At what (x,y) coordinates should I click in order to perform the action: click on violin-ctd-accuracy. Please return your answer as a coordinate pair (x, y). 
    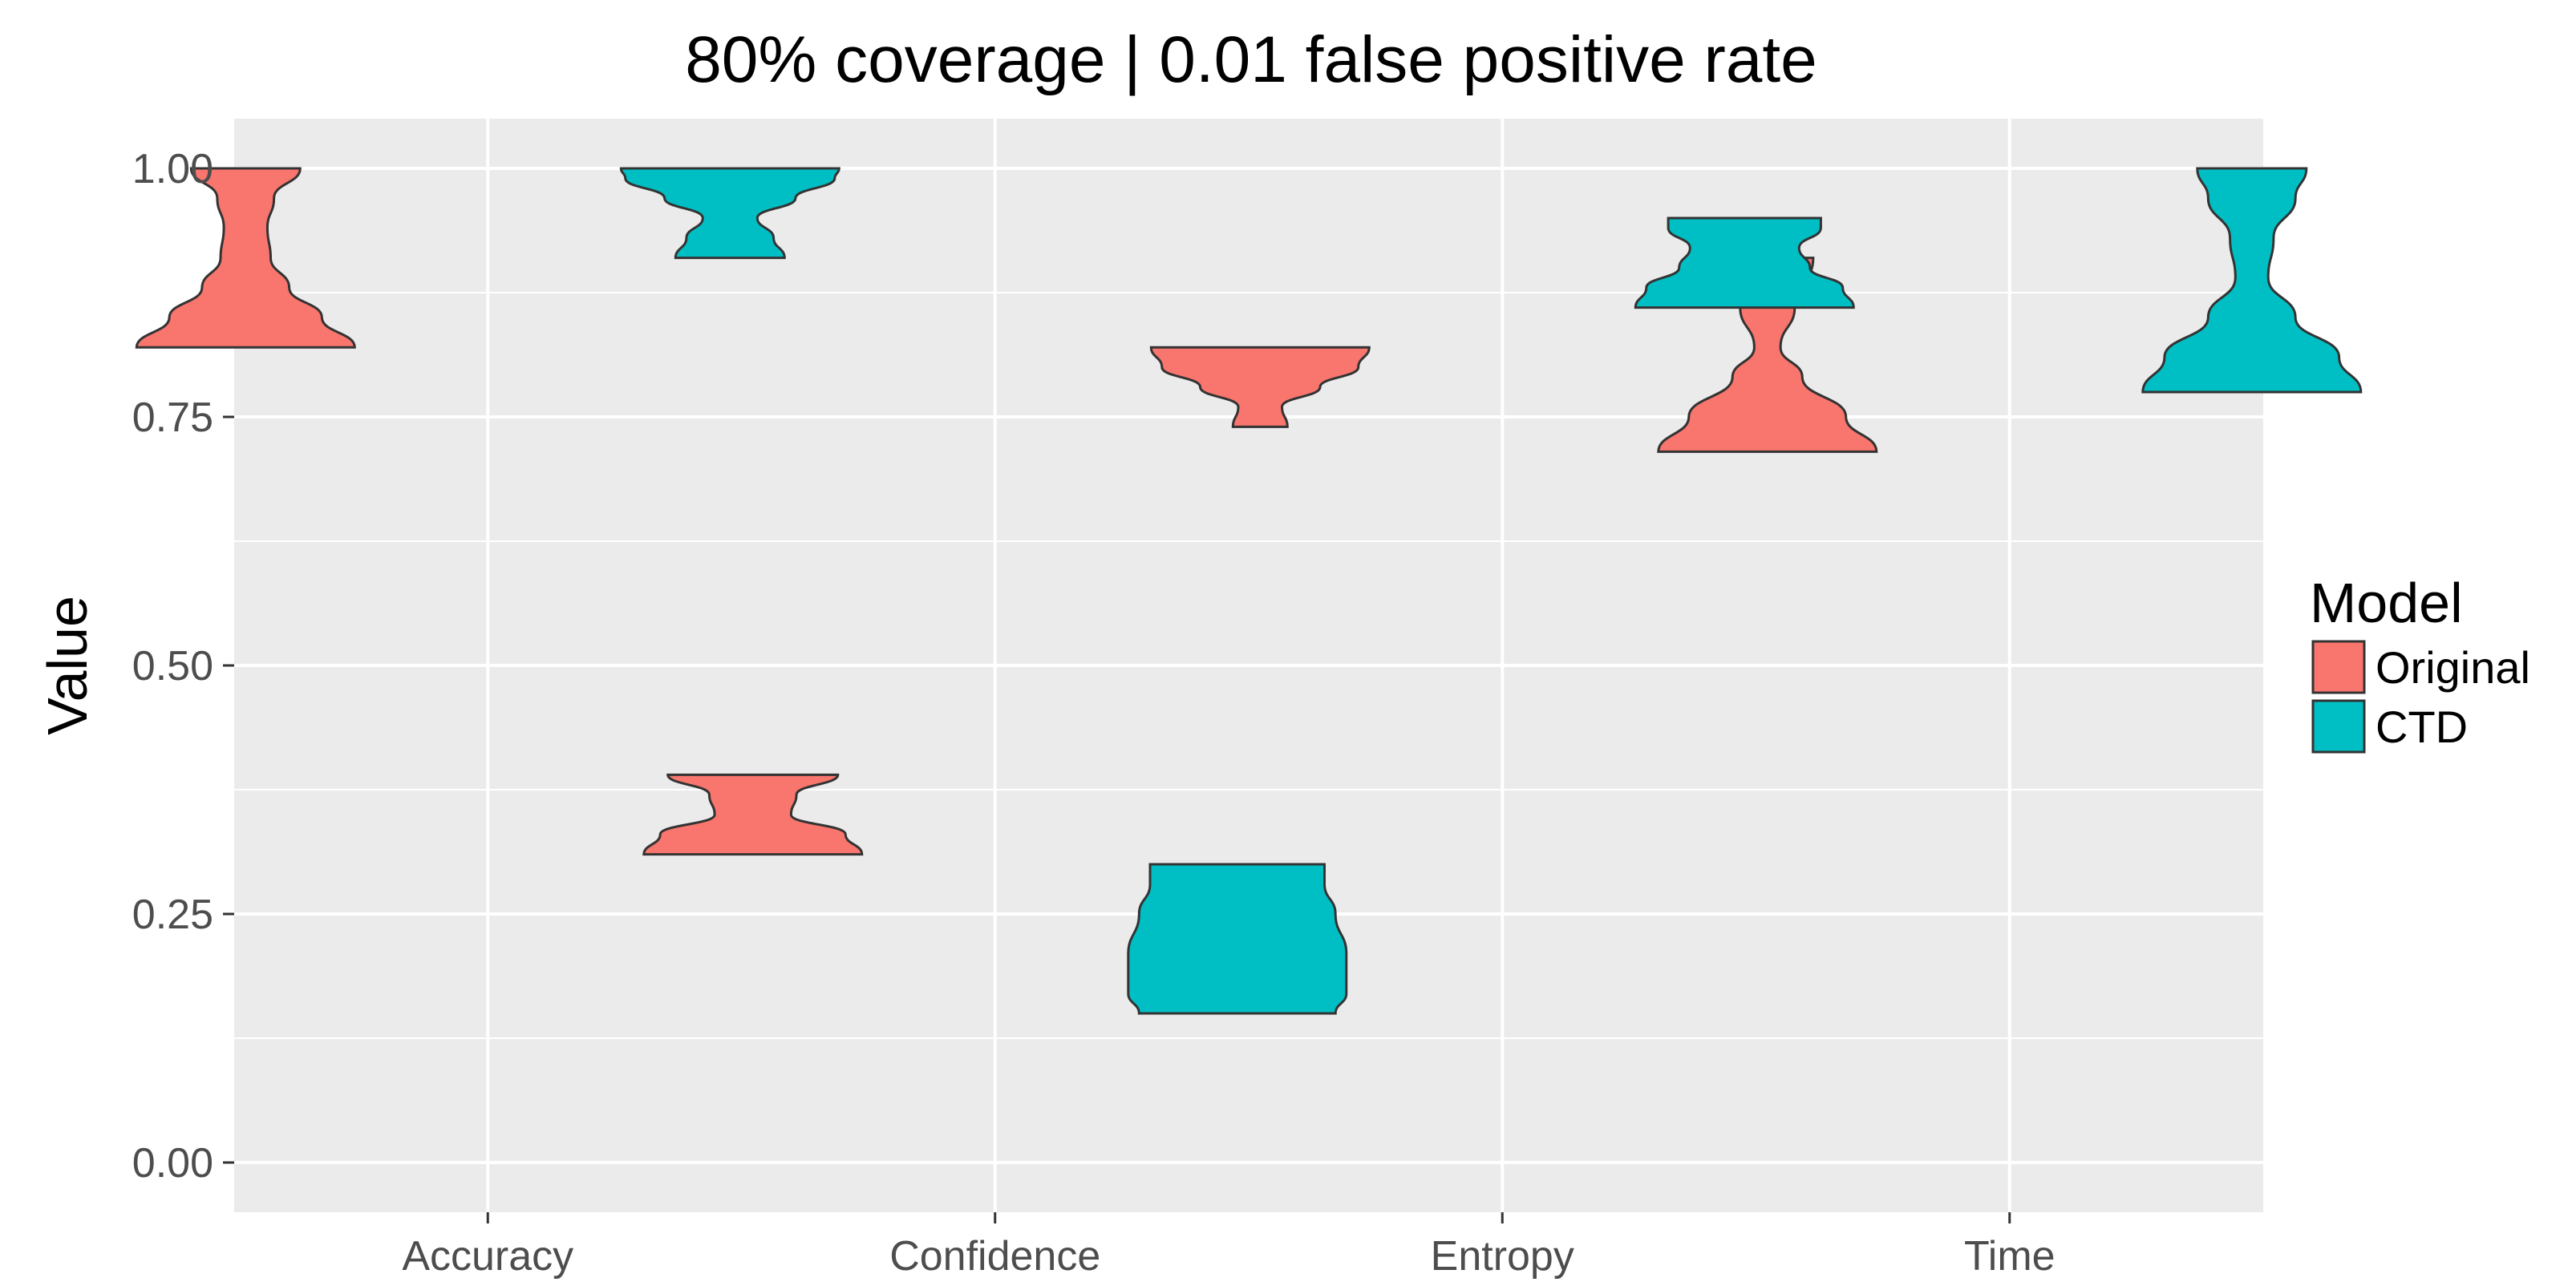
    Looking at the image, I should click on (729, 213).